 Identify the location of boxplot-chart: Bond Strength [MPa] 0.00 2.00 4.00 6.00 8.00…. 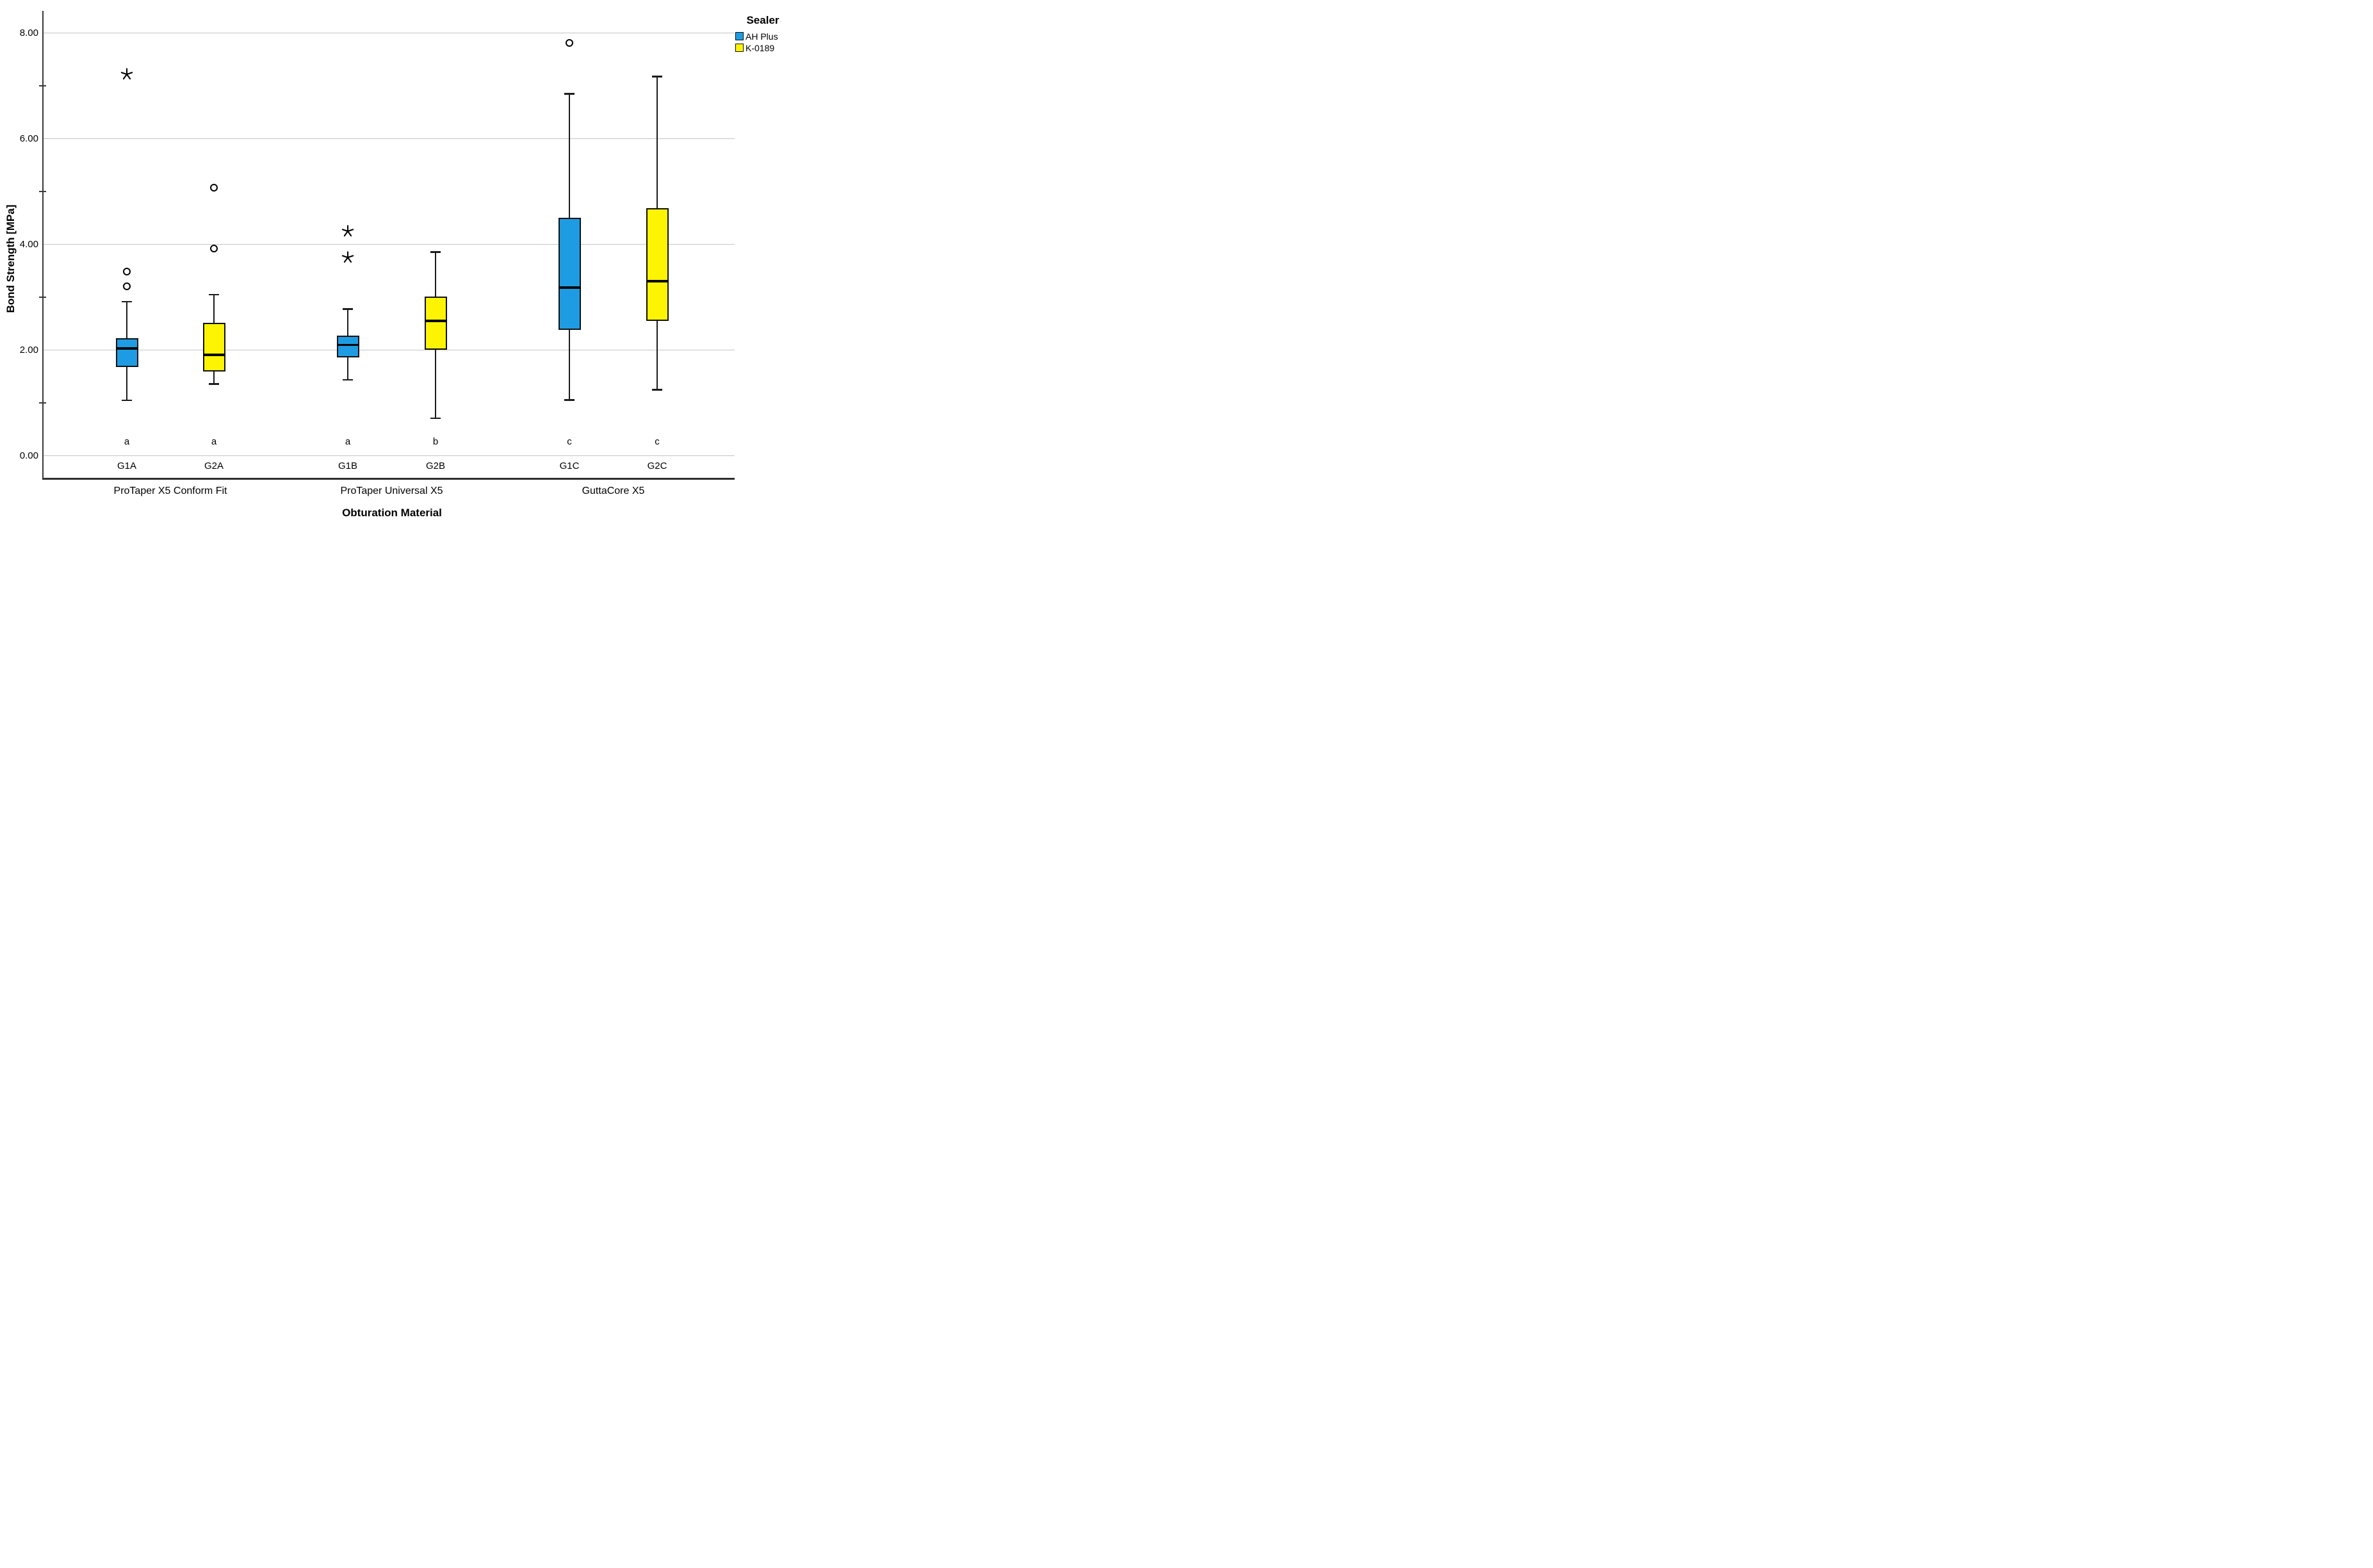
(395, 261).